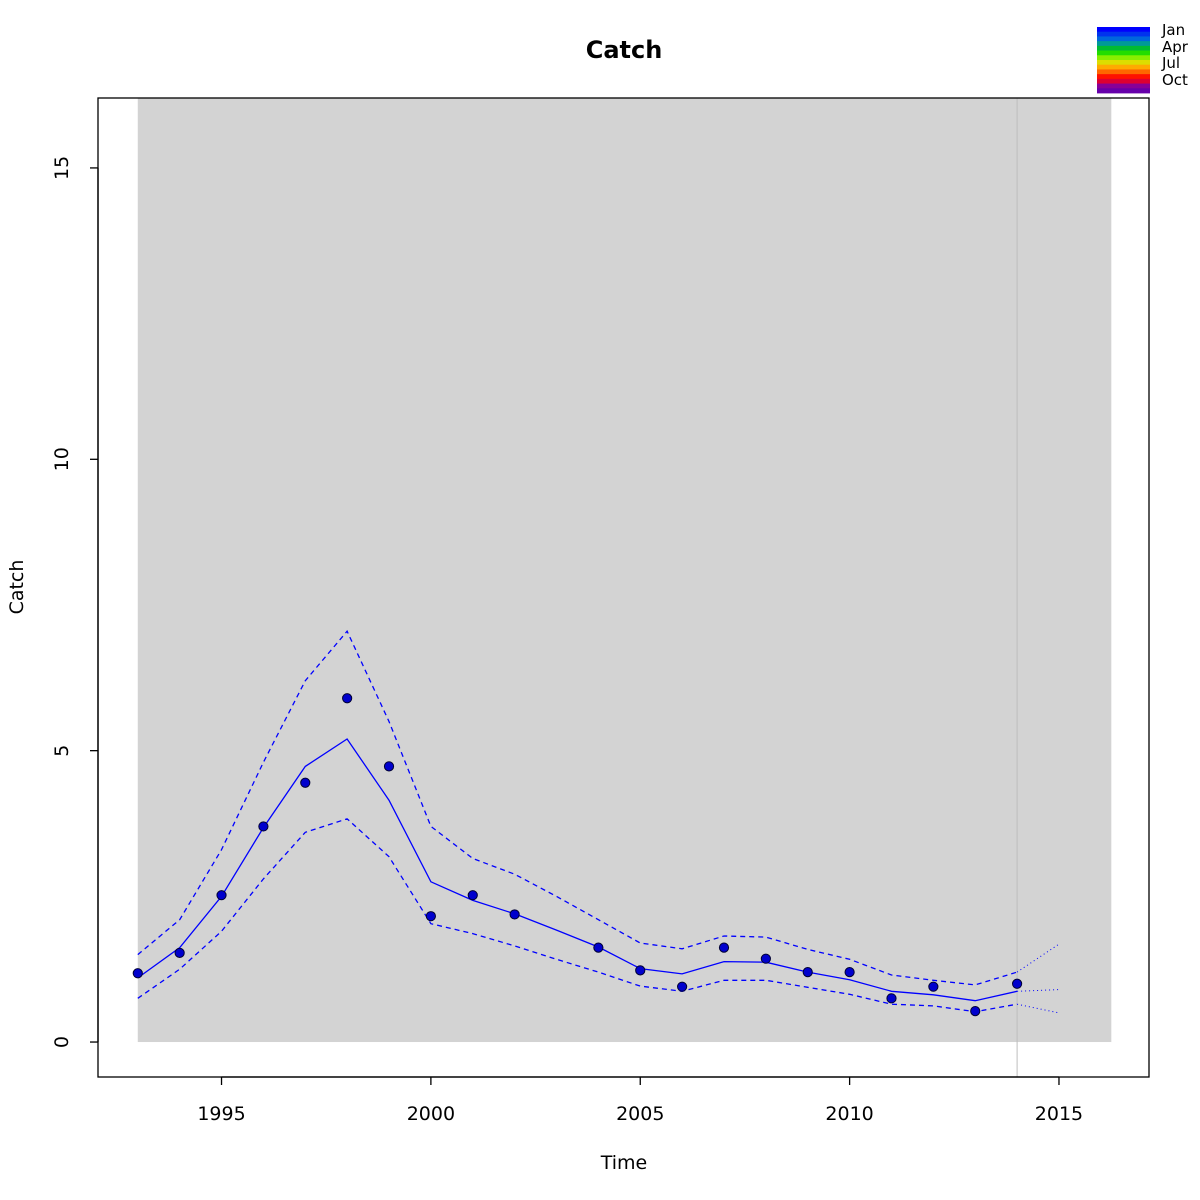 Image resolution: width=1200 pixels, height=1200 pixels. What do you see at coordinates (1175, 47) in the screenshot?
I see `legend-label: Apr` at bounding box center [1175, 47].